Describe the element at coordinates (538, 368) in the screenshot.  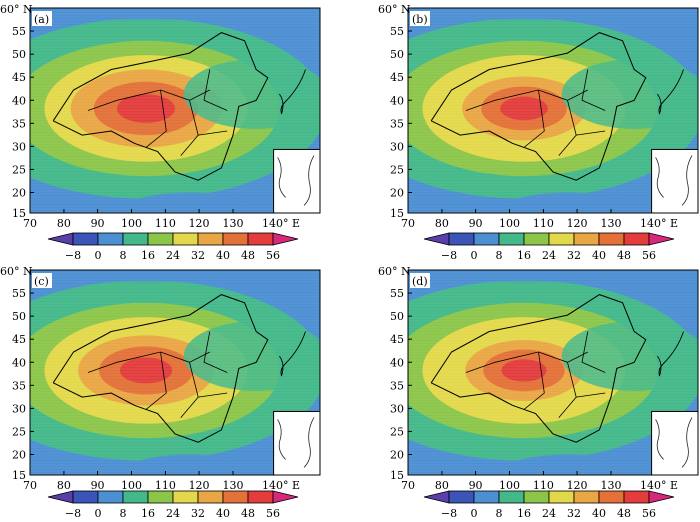
I see `country-border` at that location.